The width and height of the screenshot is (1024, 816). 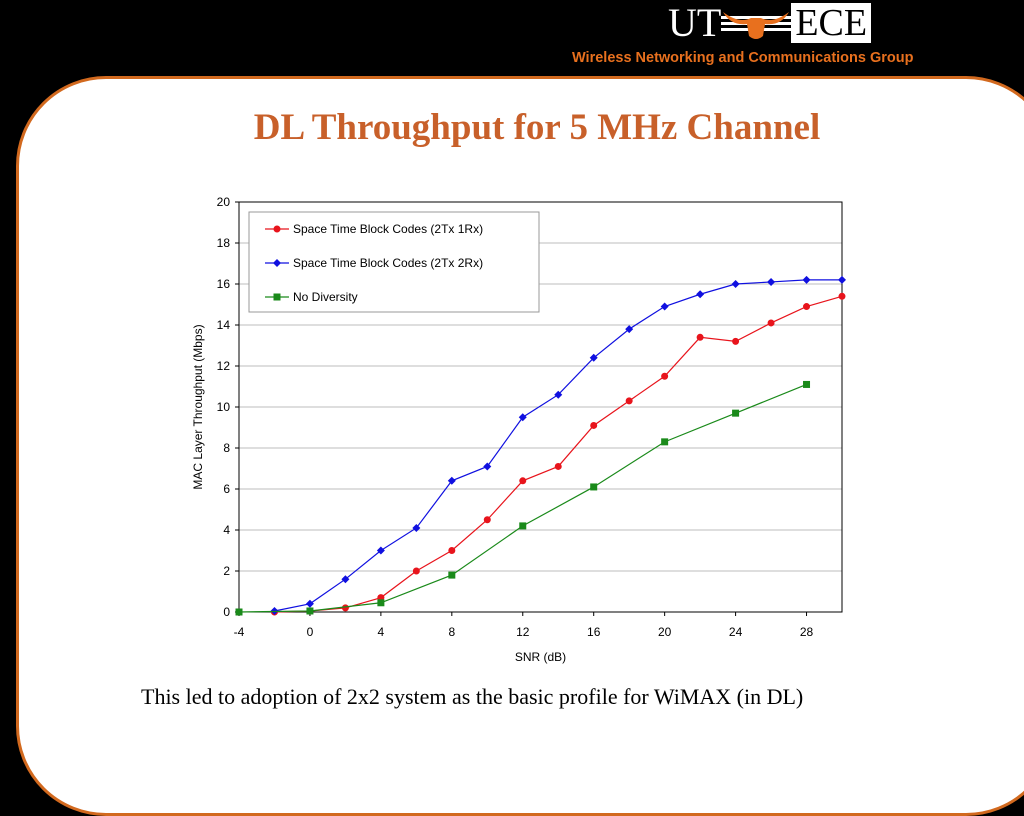 I want to click on logo-ut-text: UT, so click(x=695, y=22).